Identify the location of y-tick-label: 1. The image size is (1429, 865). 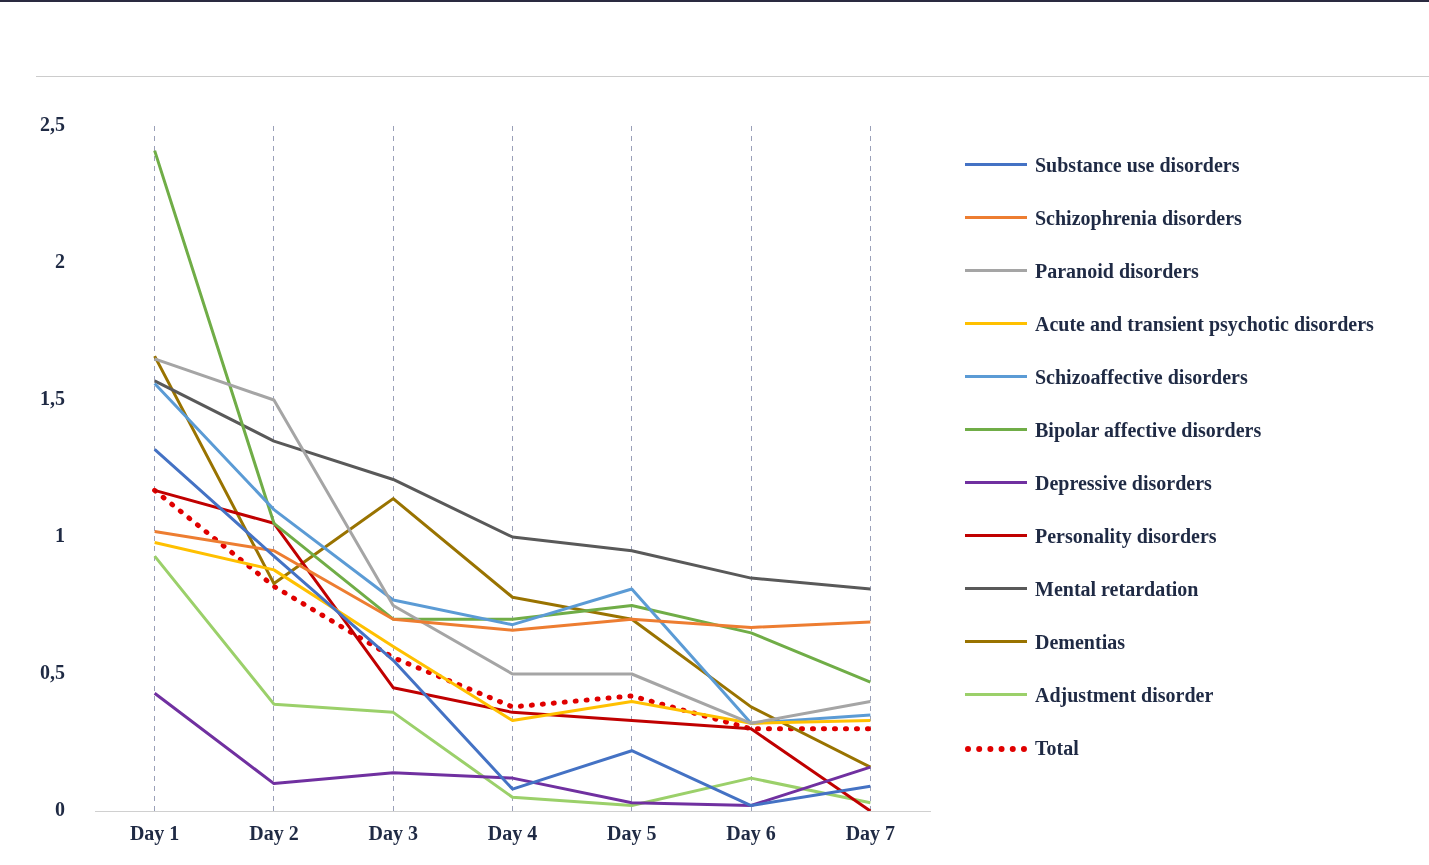
(60, 535).